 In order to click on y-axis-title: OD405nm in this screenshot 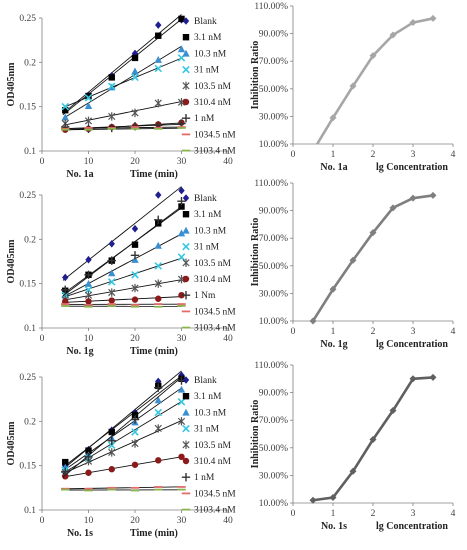, I will do `click(11, 443)`.